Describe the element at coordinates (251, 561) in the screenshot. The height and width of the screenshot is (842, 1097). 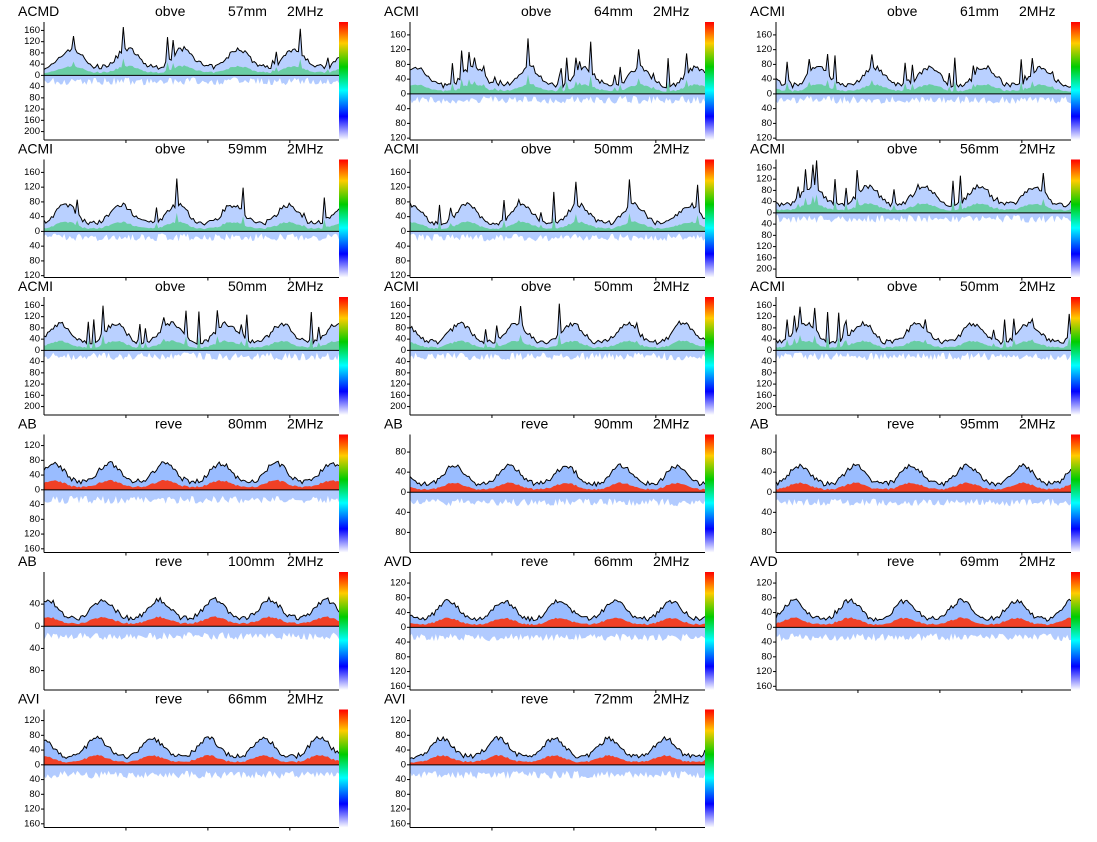
I see `depth-label: 100mm` at that location.